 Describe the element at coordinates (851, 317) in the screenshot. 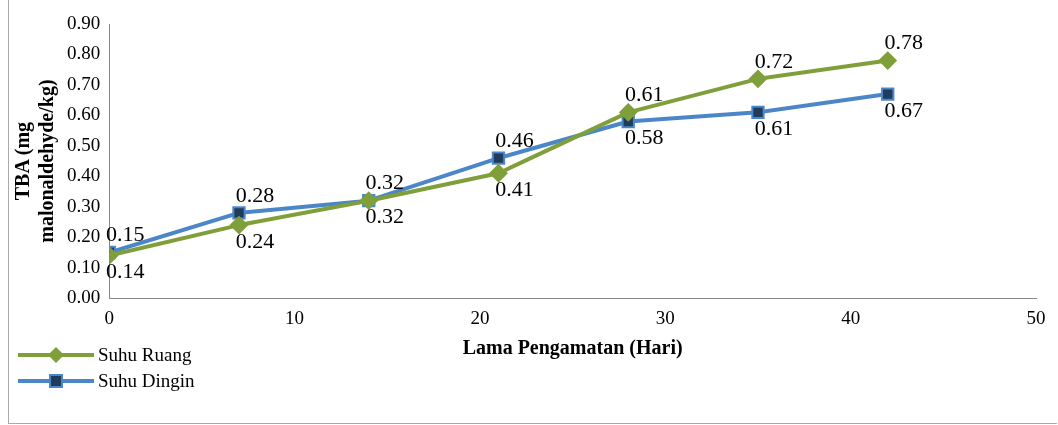

I see `x-tick-label: 40` at that location.